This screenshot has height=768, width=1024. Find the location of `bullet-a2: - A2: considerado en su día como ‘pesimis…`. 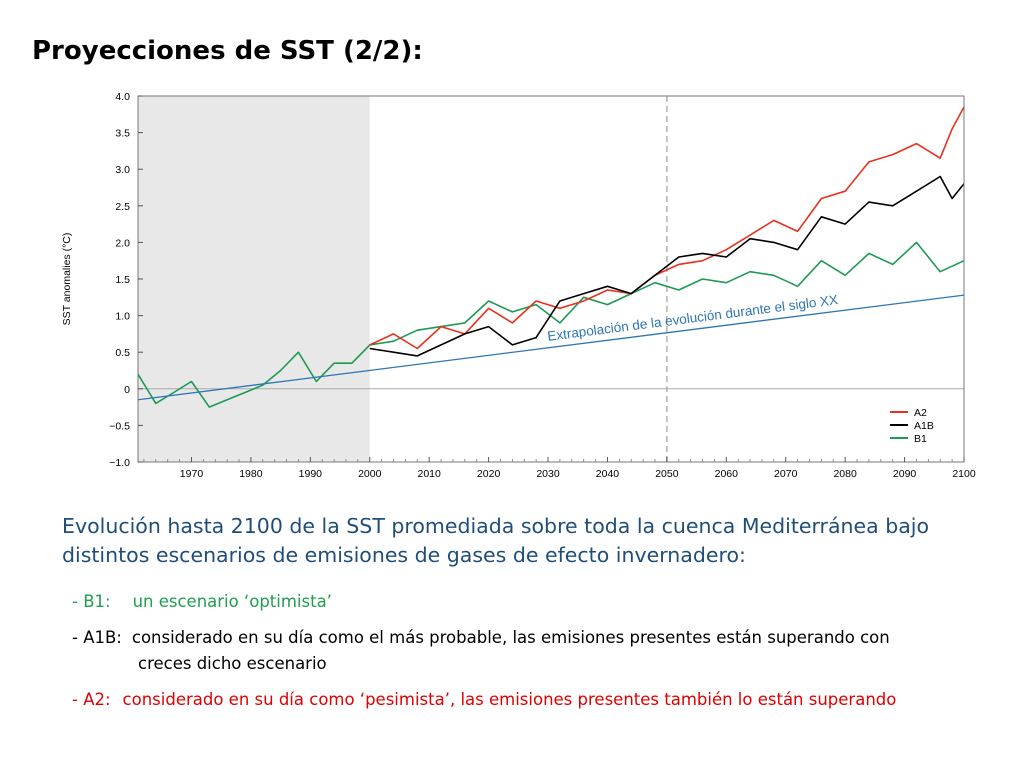

bullet-a2: - A2: considerado en su día como ‘pesimis… is located at coordinates (484, 700).